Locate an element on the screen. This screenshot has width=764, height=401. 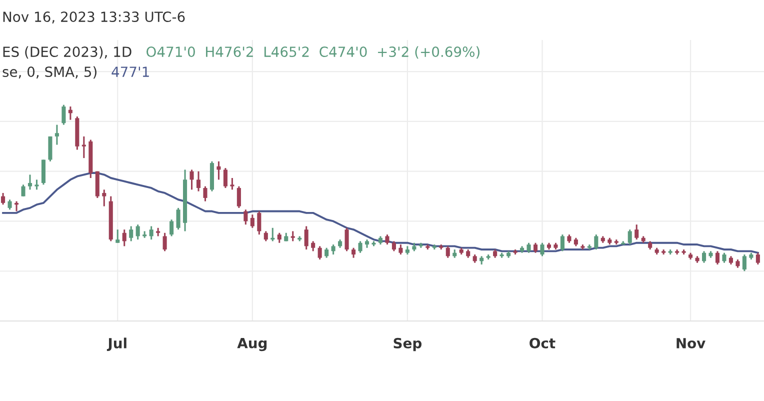
x-tick-label: Jul is located at coordinates (116, 344).